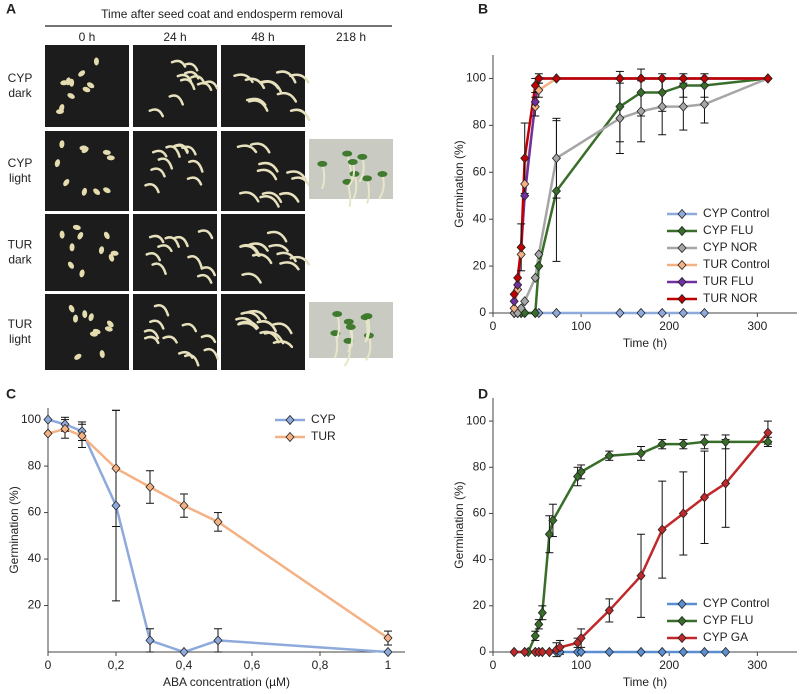 The width and height of the screenshot is (800, 694). I want to click on column-label: 48 h, so click(262, 37).